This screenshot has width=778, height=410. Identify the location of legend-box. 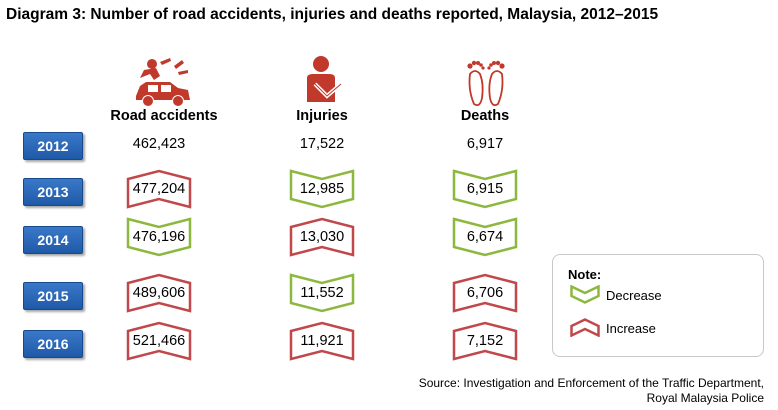
(658, 305).